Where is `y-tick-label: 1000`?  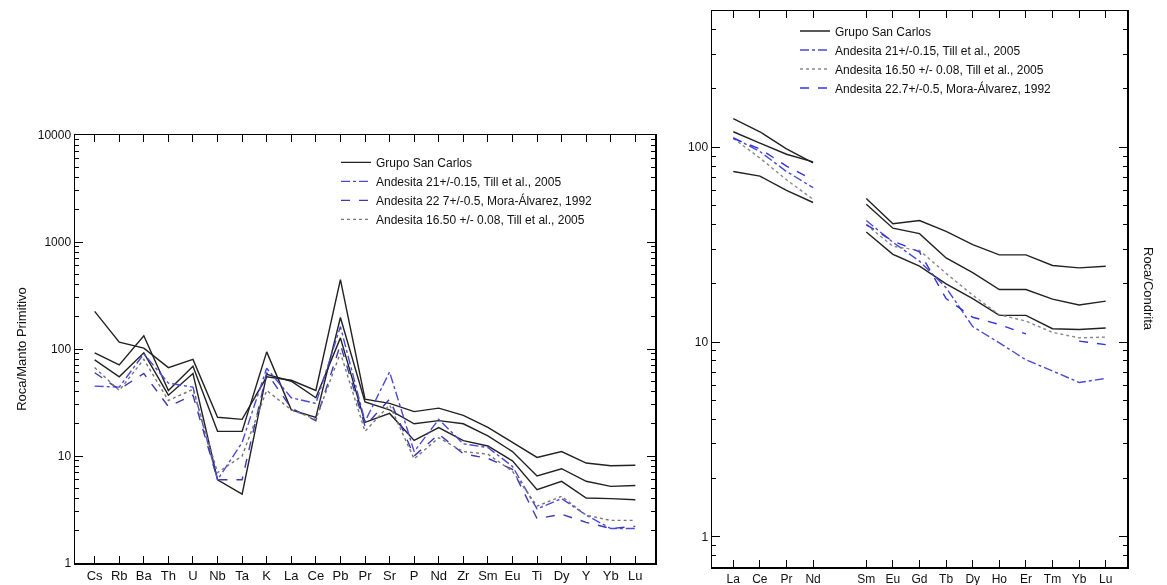
y-tick-label: 1000 is located at coordinates (58, 242).